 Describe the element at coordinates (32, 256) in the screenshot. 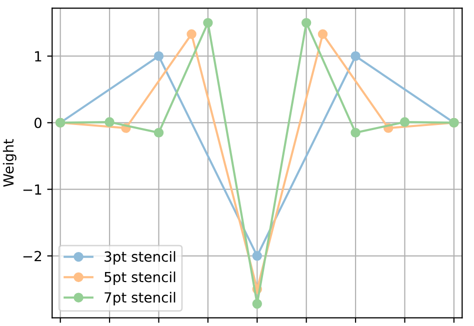

I see `y-tick-label: −2` at that location.